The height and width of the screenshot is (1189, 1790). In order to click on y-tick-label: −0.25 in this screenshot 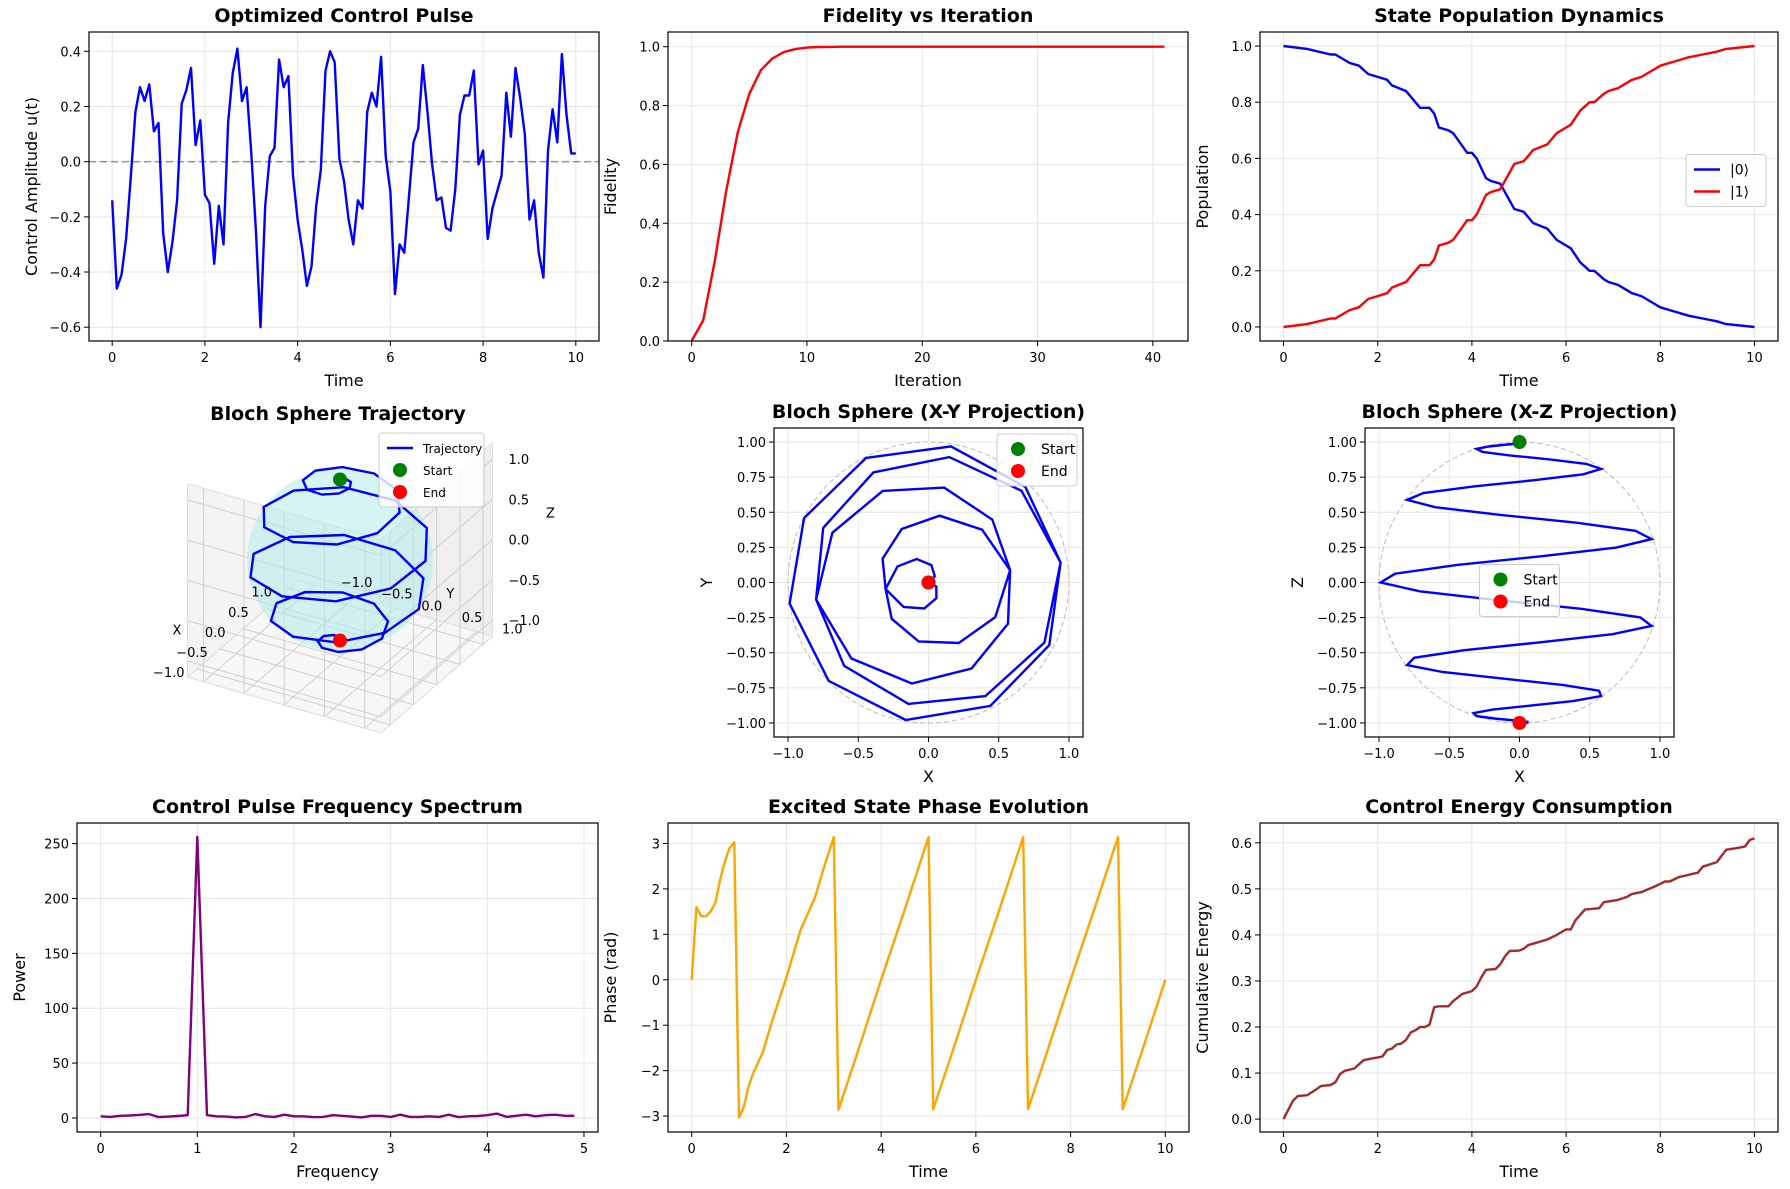, I will do `click(746, 619)`.